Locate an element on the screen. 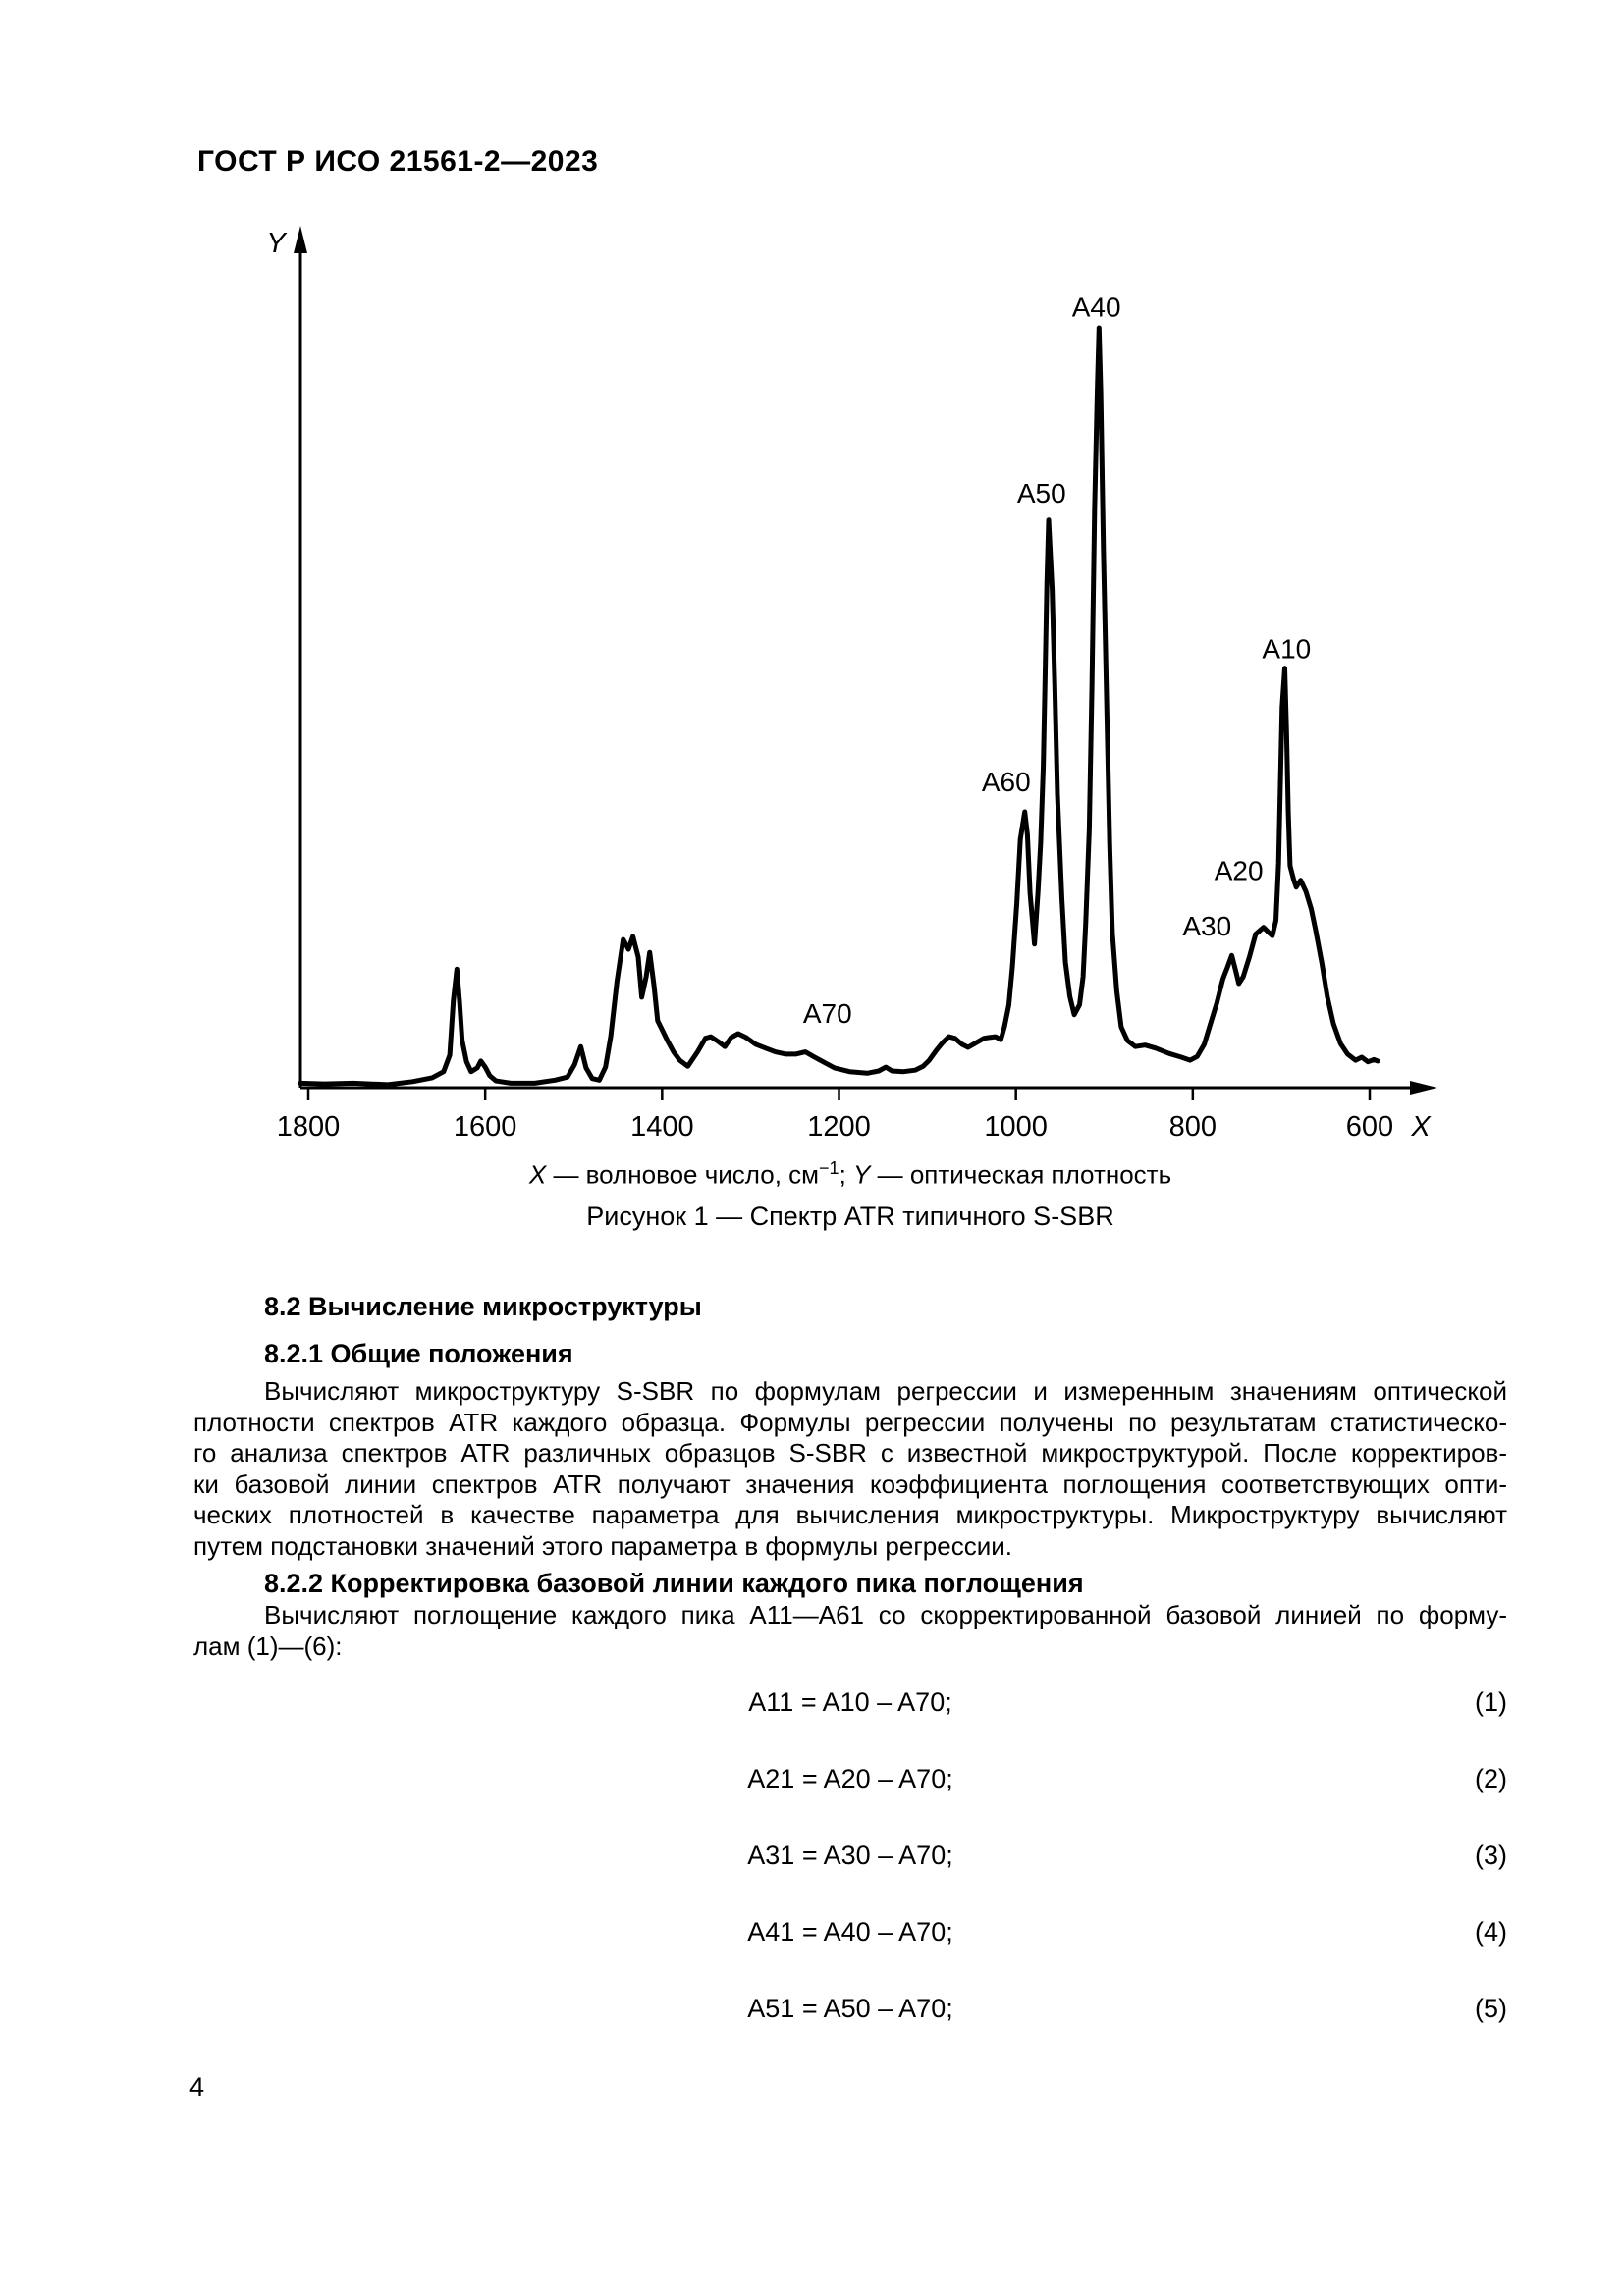 The image size is (1624, 2296). formula-2-expression: A21 = A20 – A70; is located at coordinates (850, 1778).